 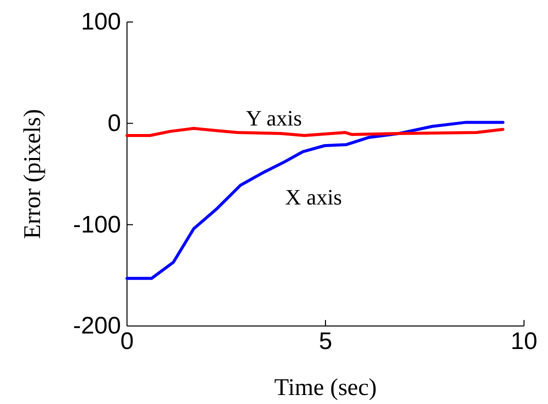 I want to click on x-axis-title: Time (sec), so click(x=325, y=388).